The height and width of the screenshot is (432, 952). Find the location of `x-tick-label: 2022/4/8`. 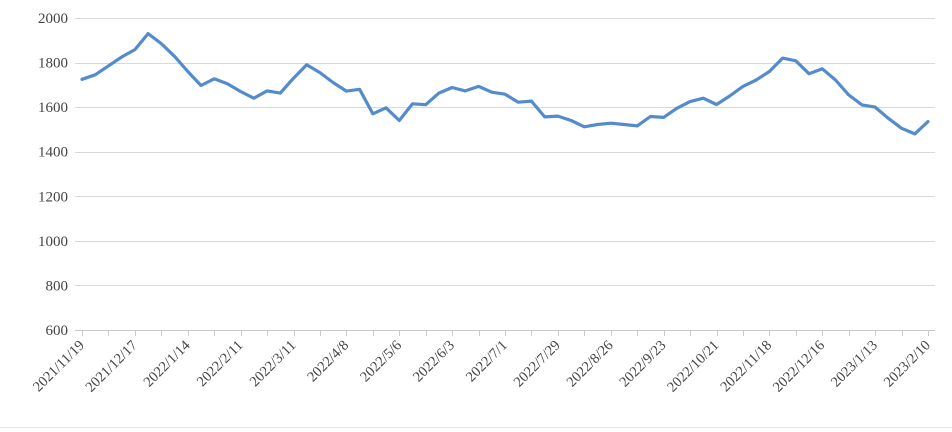

x-tick-label: 2022/4/8 is located at coordinates (328, 362).